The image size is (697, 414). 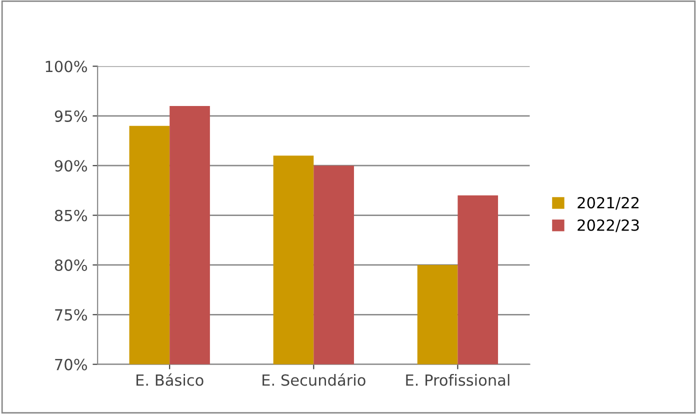 I want to click on legend-label: 2022/23, so click(x=608, y=225).